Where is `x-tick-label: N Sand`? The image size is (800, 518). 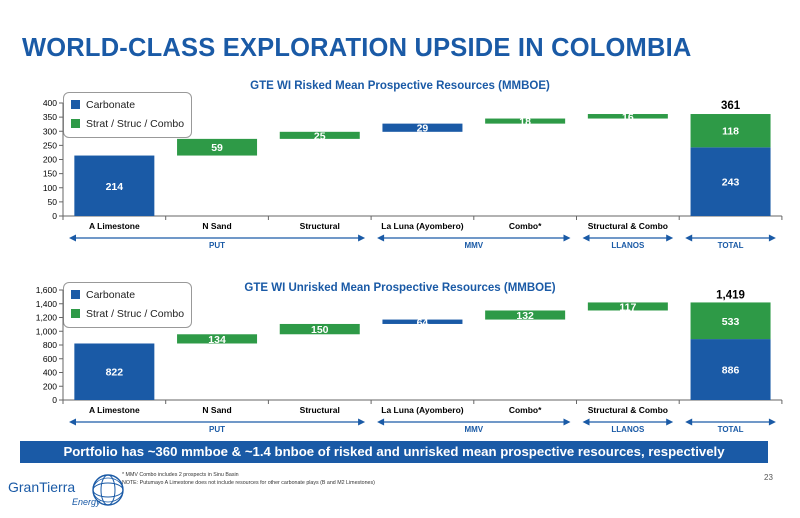
x-tick-label: N Sand is located at coordinates (216, 410).